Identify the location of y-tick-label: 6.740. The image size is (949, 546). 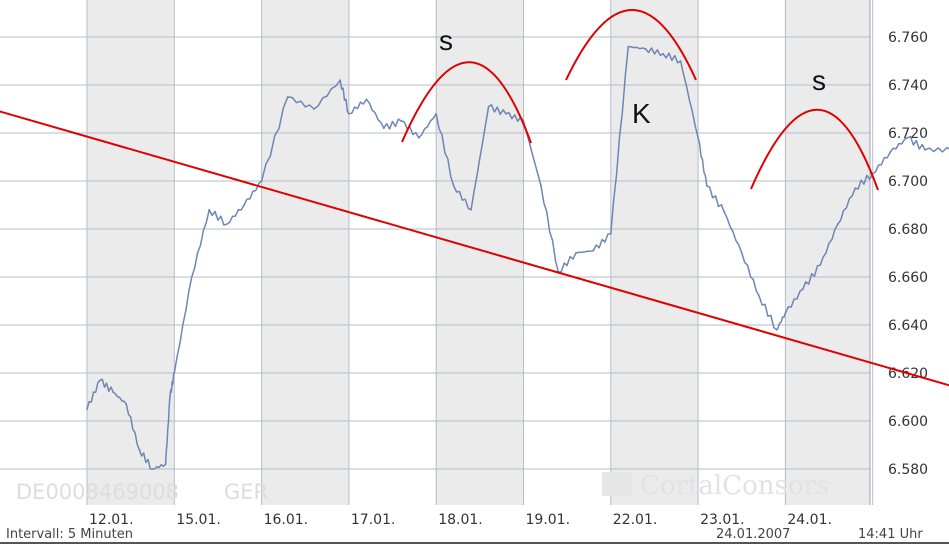
(908, 86).